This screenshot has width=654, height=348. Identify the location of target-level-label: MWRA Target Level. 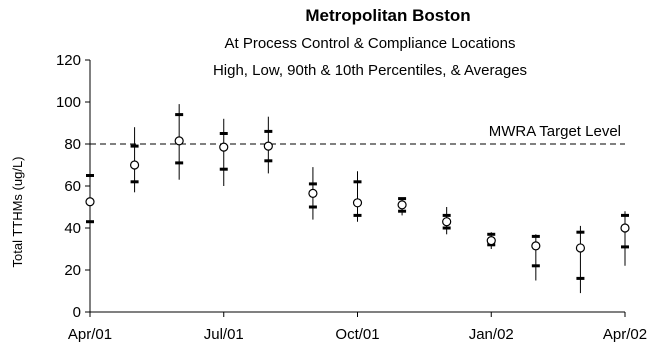
(555, 131).